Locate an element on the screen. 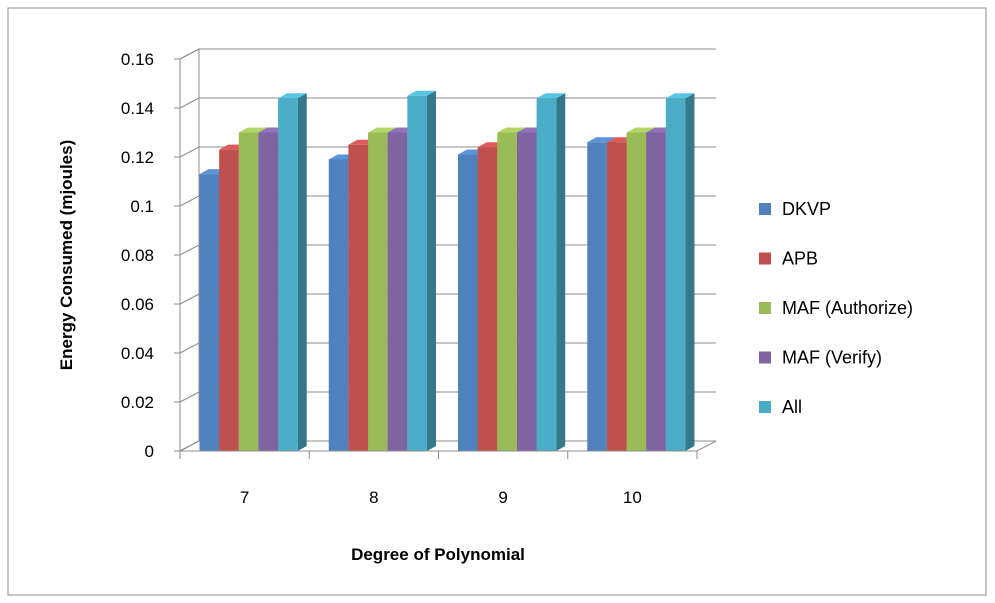 The image size is (995, 603). y-tick-labels: 0 0.02 0.04 0.06 0.08 0.1 0.12 0.14 0.16 is located at coordinates (137, 255).